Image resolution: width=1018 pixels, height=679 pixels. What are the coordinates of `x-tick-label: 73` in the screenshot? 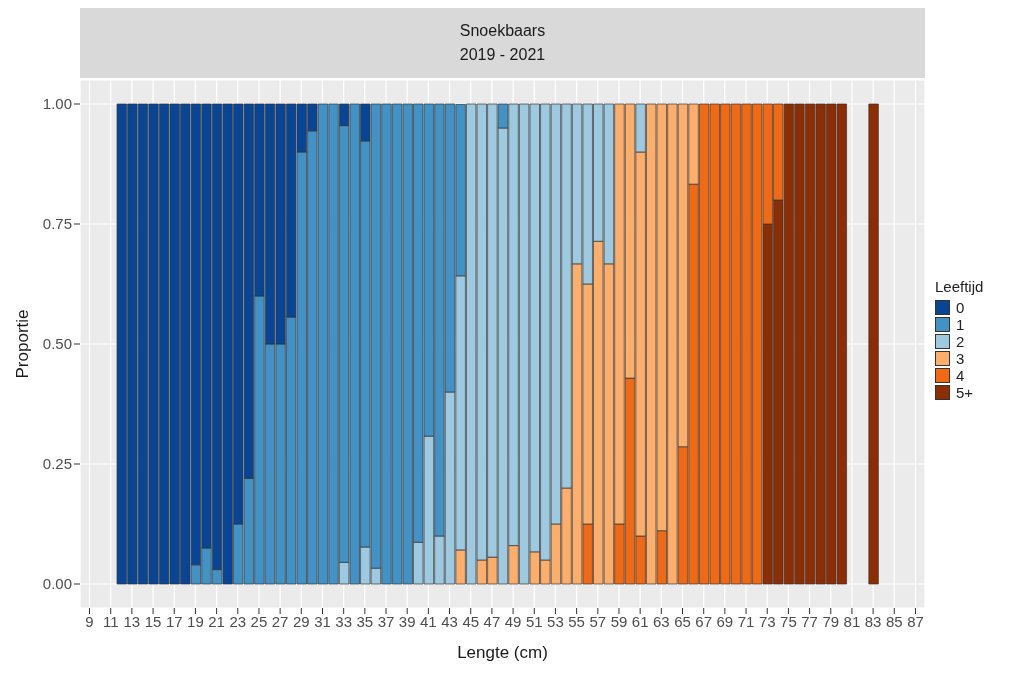 It's located at (767, 621).